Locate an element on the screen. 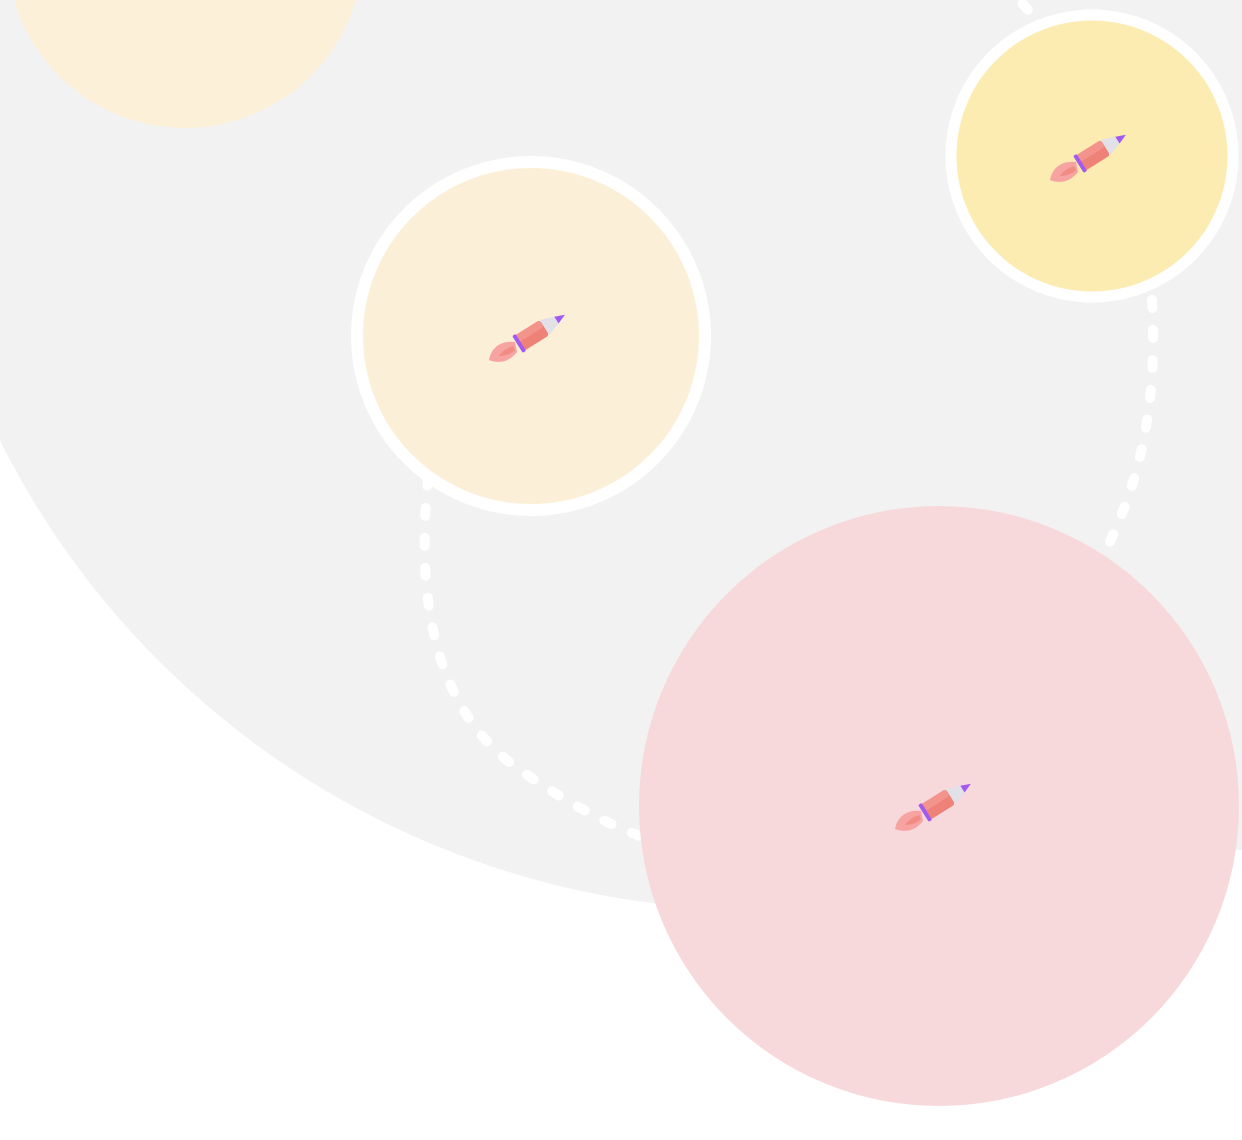  dashed-path-right is located at coordinates (1130, 425).